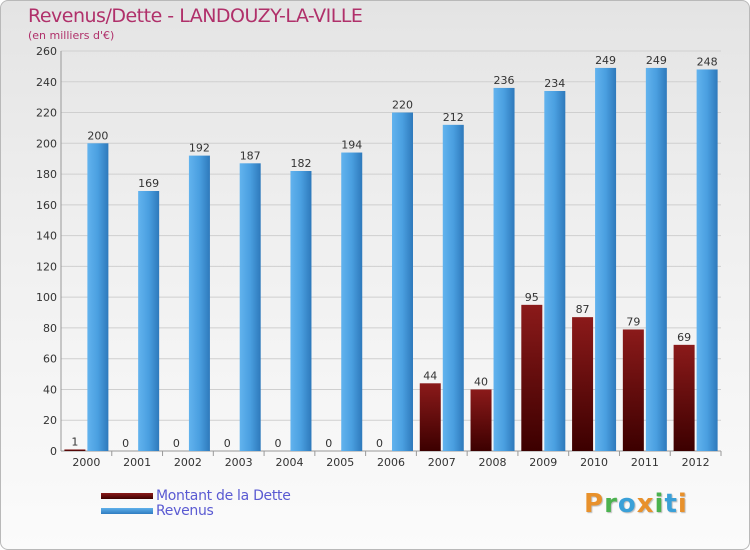 The width and height of the screenshot is (750, 550). What do you see at coordinates (74, 441) in the screenshot?
I see `data-label-dette: 1` at bounding box center [74, 441].